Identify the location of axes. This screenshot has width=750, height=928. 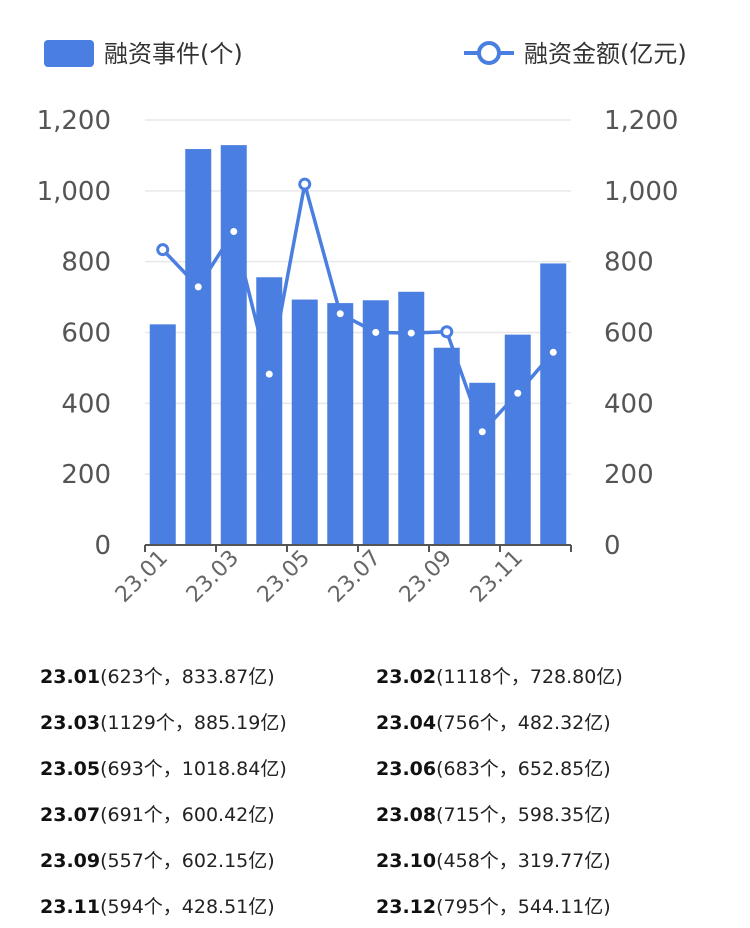
(358, 548).